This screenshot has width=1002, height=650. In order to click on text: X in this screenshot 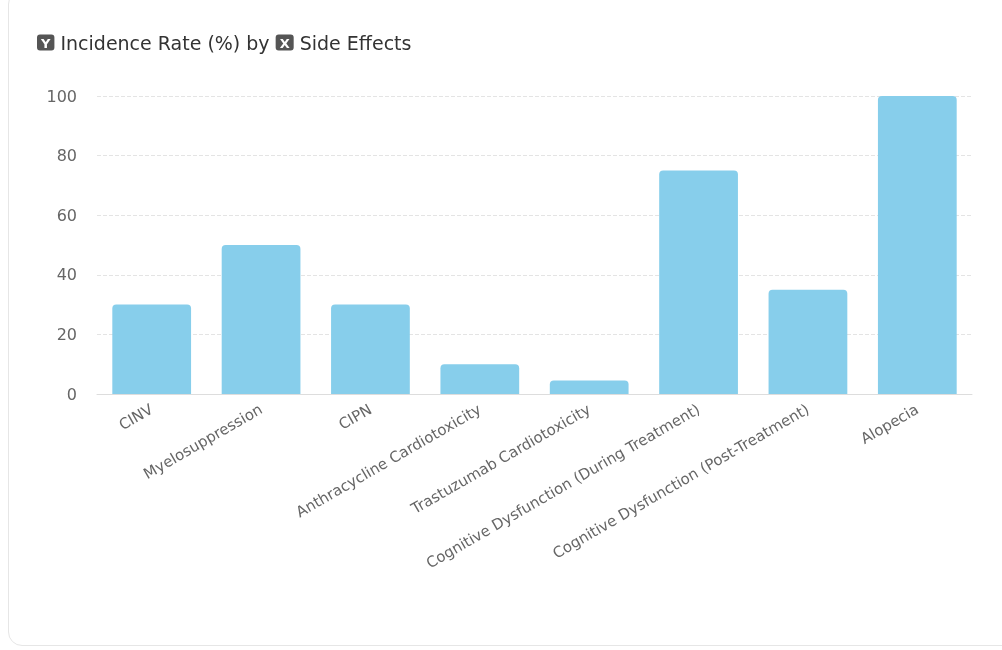, I will do `click(284, 43)`.